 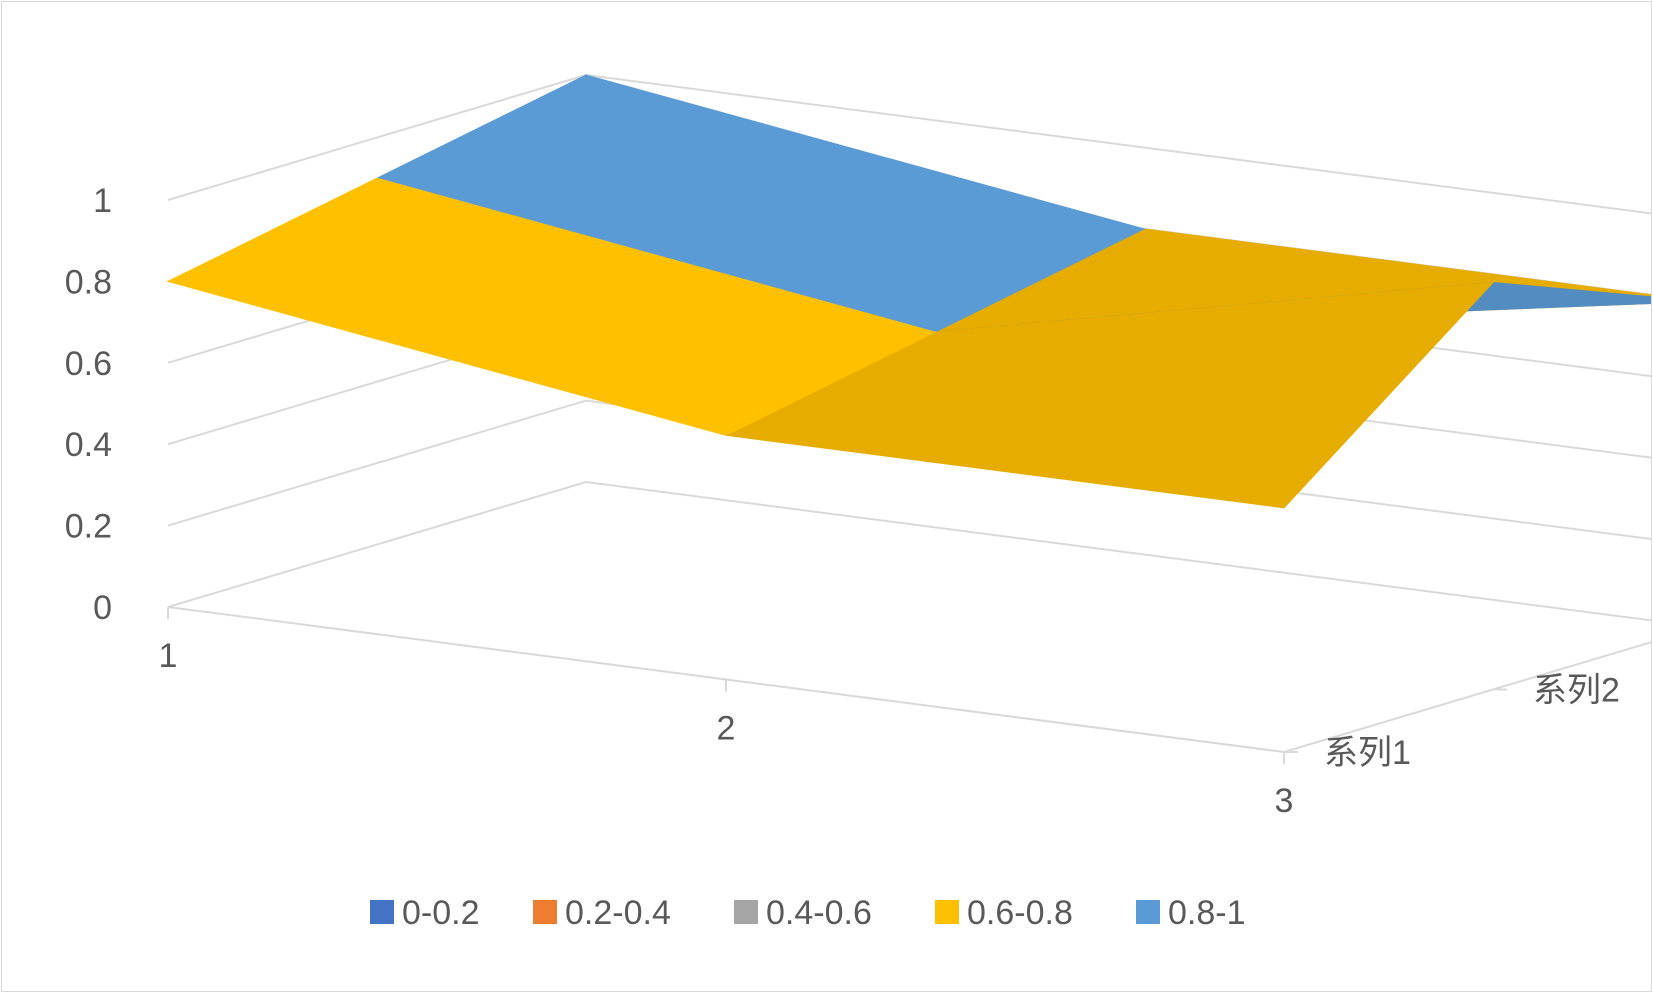 I want to click on legend-label: 0-0.2, so click(x=441, y=913).